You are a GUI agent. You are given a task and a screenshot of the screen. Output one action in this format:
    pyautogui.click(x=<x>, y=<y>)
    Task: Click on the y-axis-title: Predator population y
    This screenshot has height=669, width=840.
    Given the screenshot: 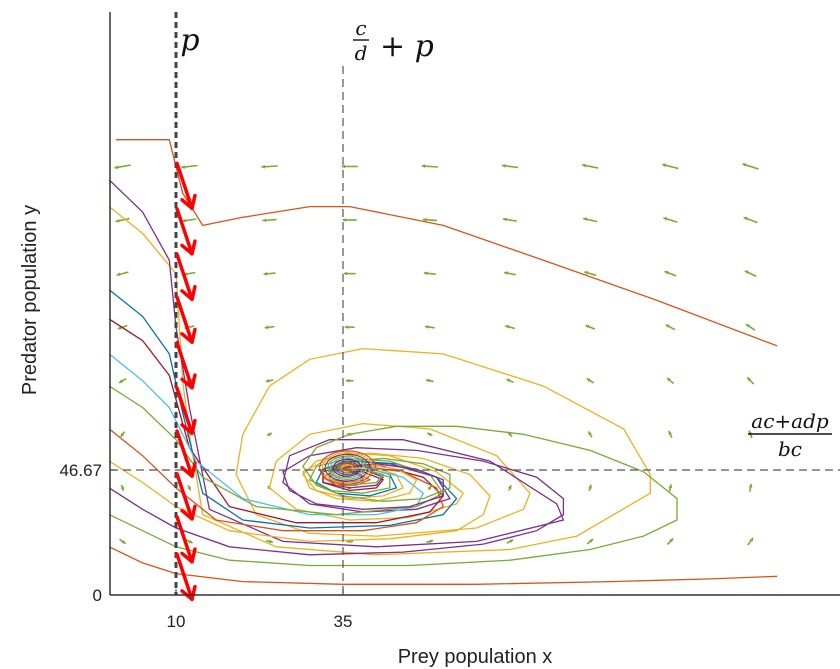 What is the action you would take?
    pyautogui.click(x=30, y=300)
    